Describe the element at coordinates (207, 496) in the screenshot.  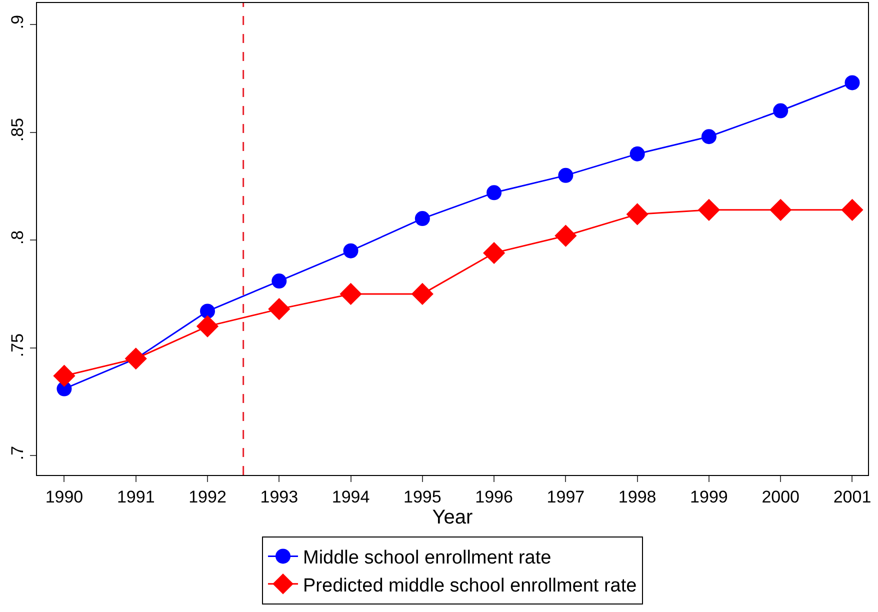
I see `x-tick-label: 1992` at that location.